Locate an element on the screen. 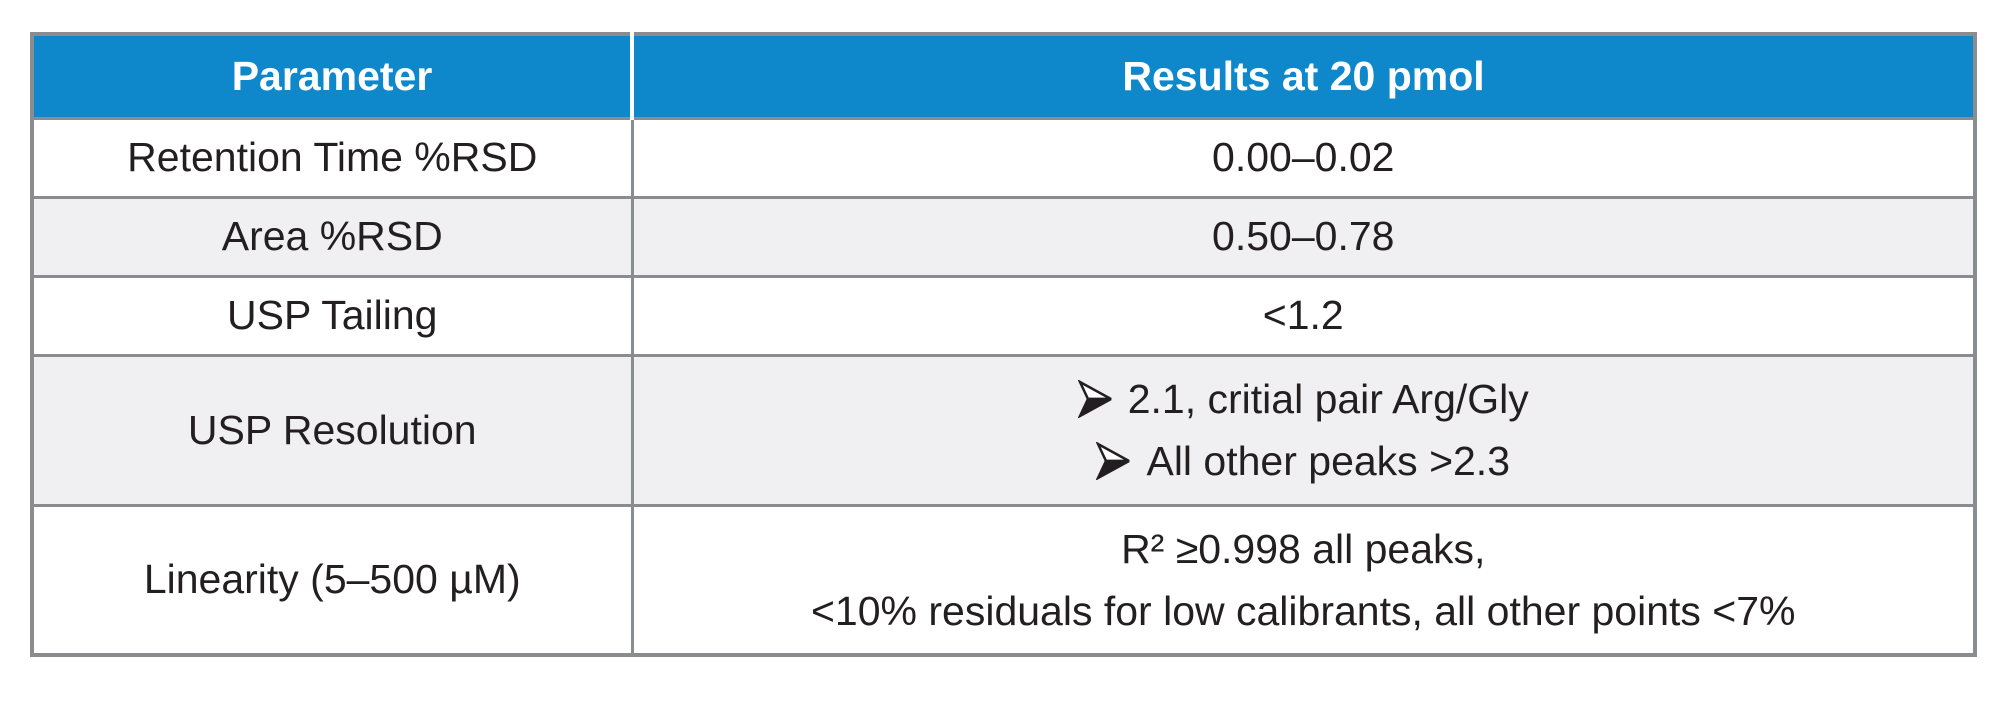 The height and width of the screenshot is (702, 2000). result-line: R² ≥0.998 all peaks, is located at coordinates (1304, 549).